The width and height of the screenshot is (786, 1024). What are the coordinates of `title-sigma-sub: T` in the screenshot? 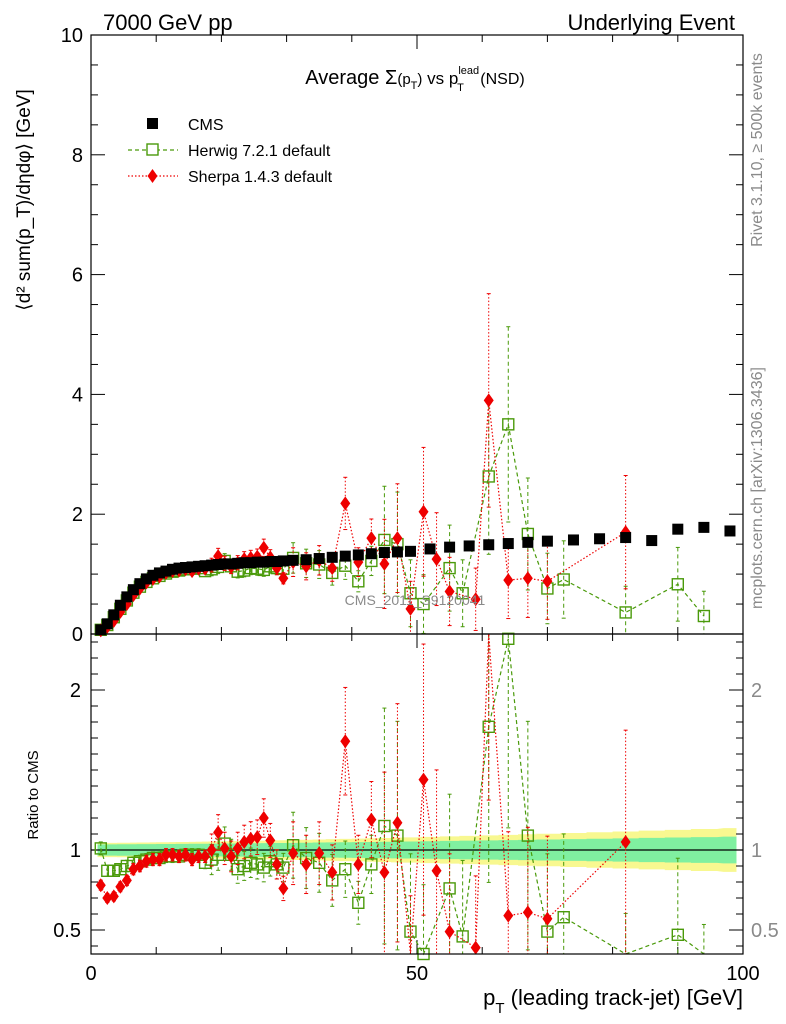 It's located at (414, 86).